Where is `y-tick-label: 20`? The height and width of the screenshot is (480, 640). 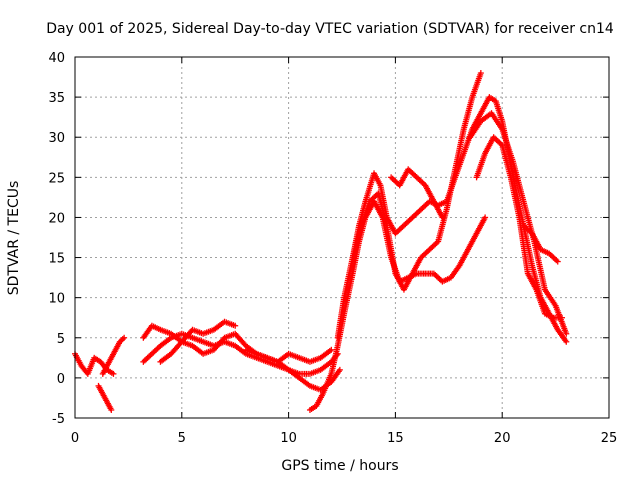
y-tick-label: 20 is located at coordinates (56, 218).